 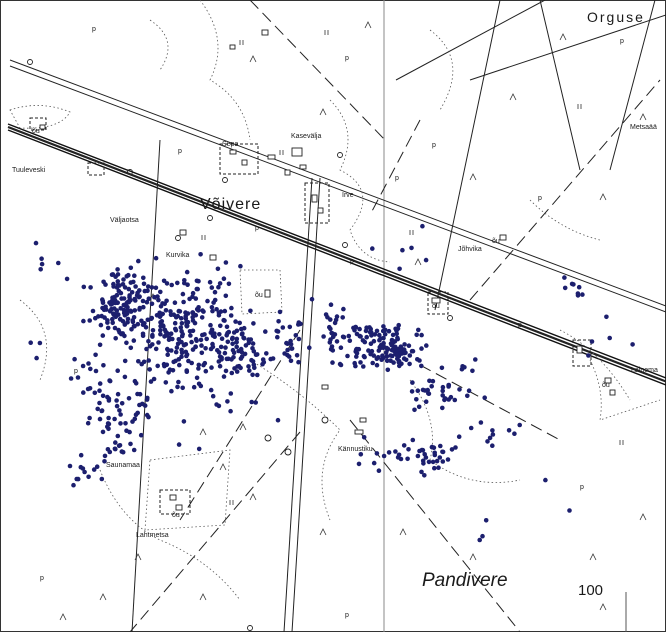 What do you see at coordinates (352, 261) in the screenshot?
I see `symbol-p: p` at bounding box center [352, 261].